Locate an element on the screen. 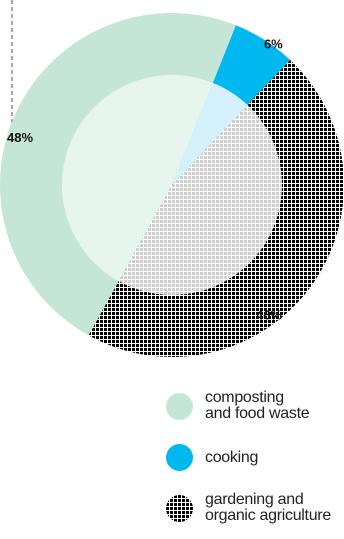  legend-item-composting: composting and food waste is located at coordinates (255, 406).